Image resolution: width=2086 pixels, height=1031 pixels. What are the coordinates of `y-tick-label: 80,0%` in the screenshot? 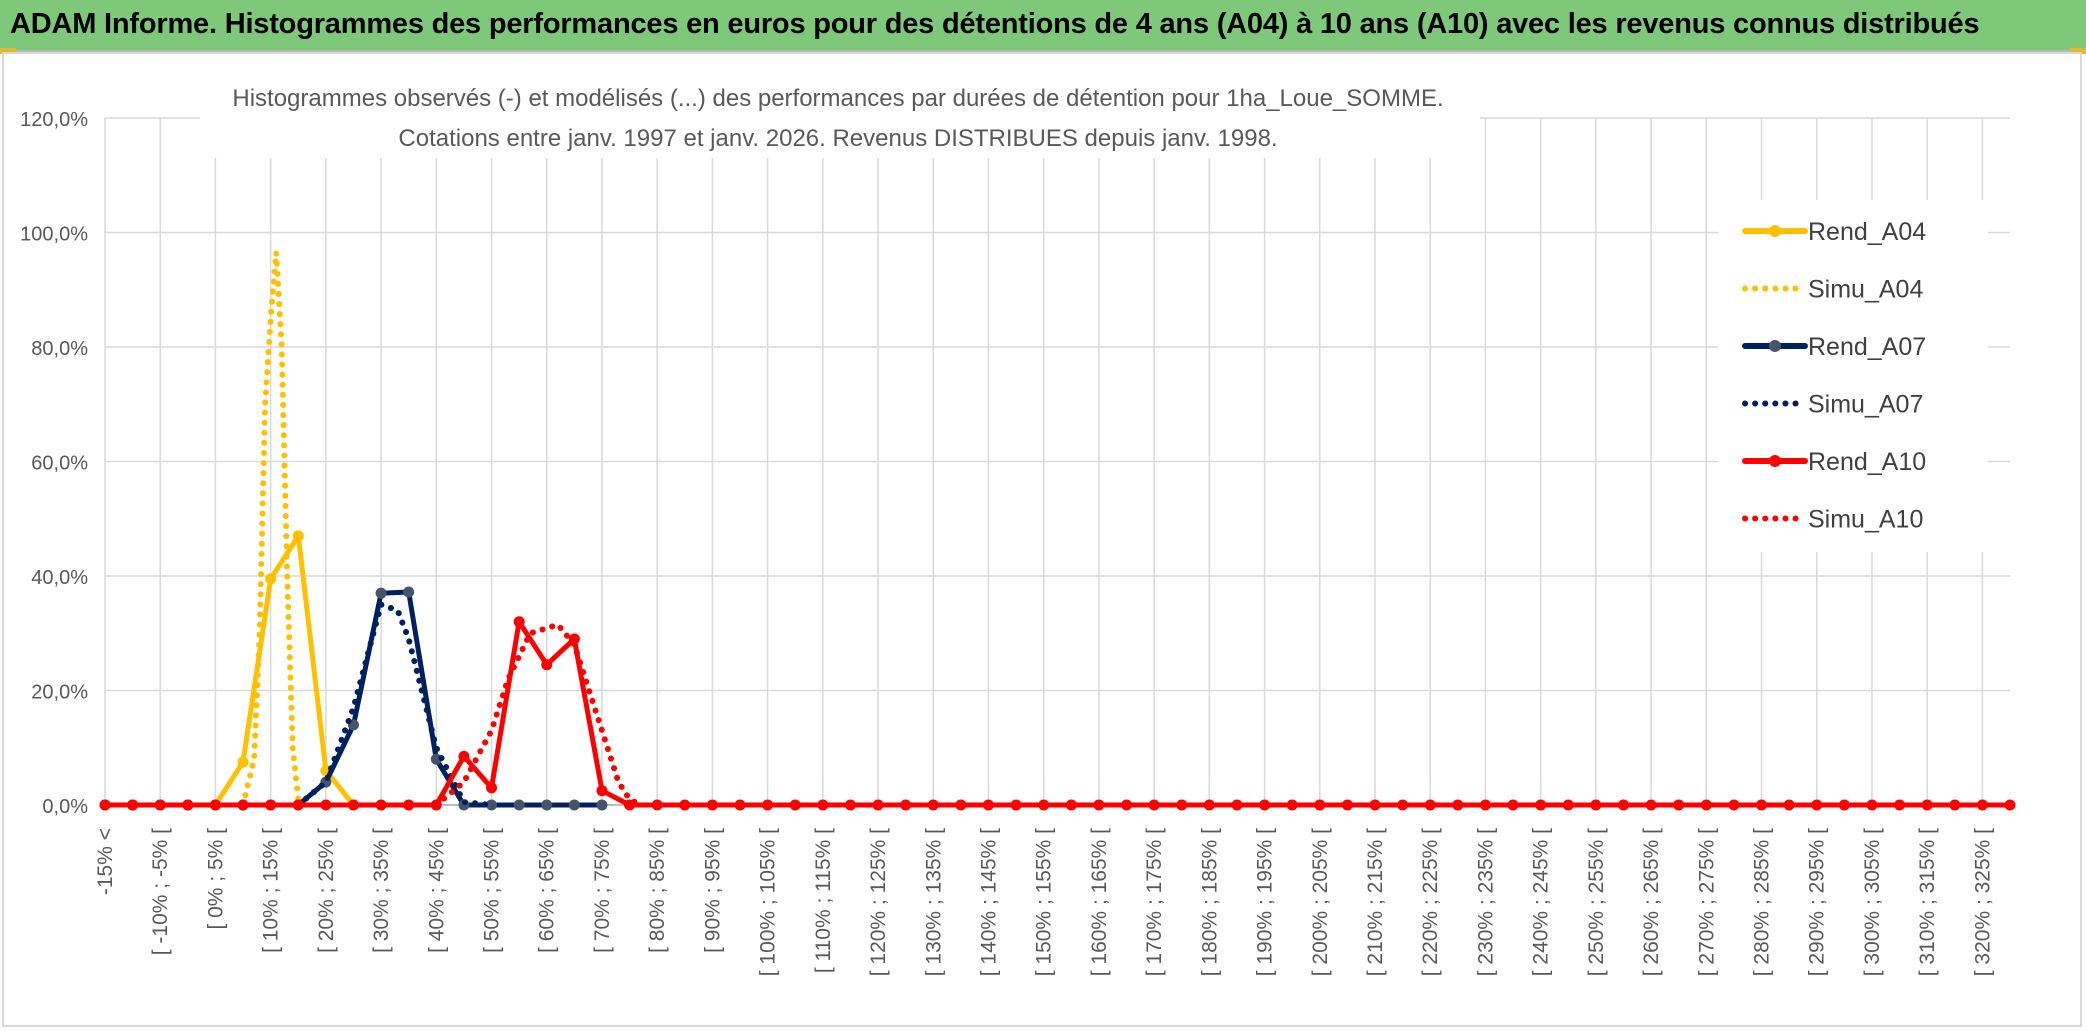 It's located at (59, 349).